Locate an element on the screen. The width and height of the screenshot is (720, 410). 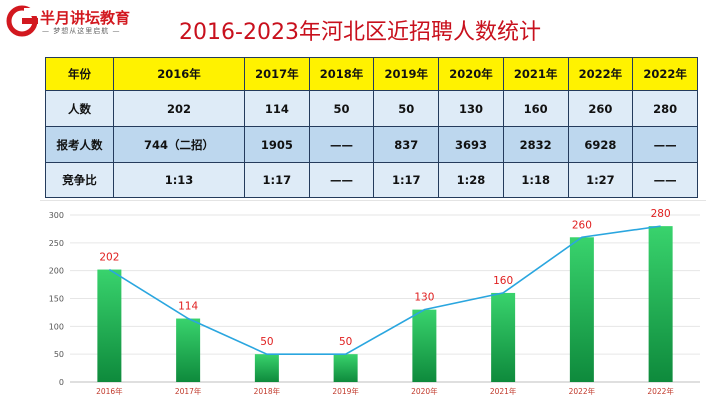
x-tick-label: 2020年 is located at coordinates (424, 391).